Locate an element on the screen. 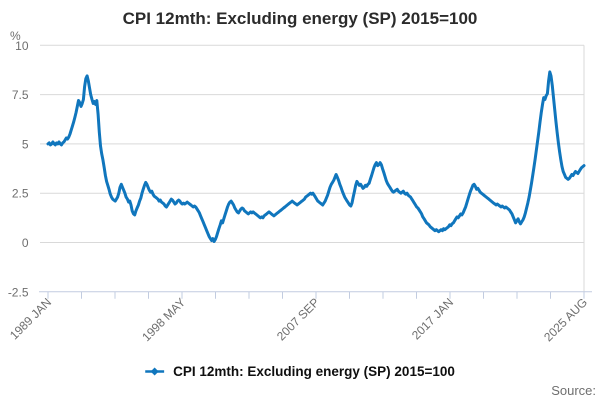  y-tick-label: 7.5 is located at coordinates (20, 95).